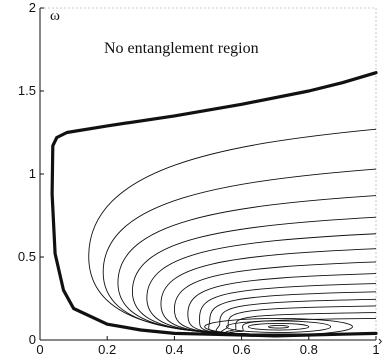 The image size is (390, 364). What do you see at coordinates (32, 339) in the screenshot?
I see `y-tick-label-0: 0` at bounding box center [32, 339].